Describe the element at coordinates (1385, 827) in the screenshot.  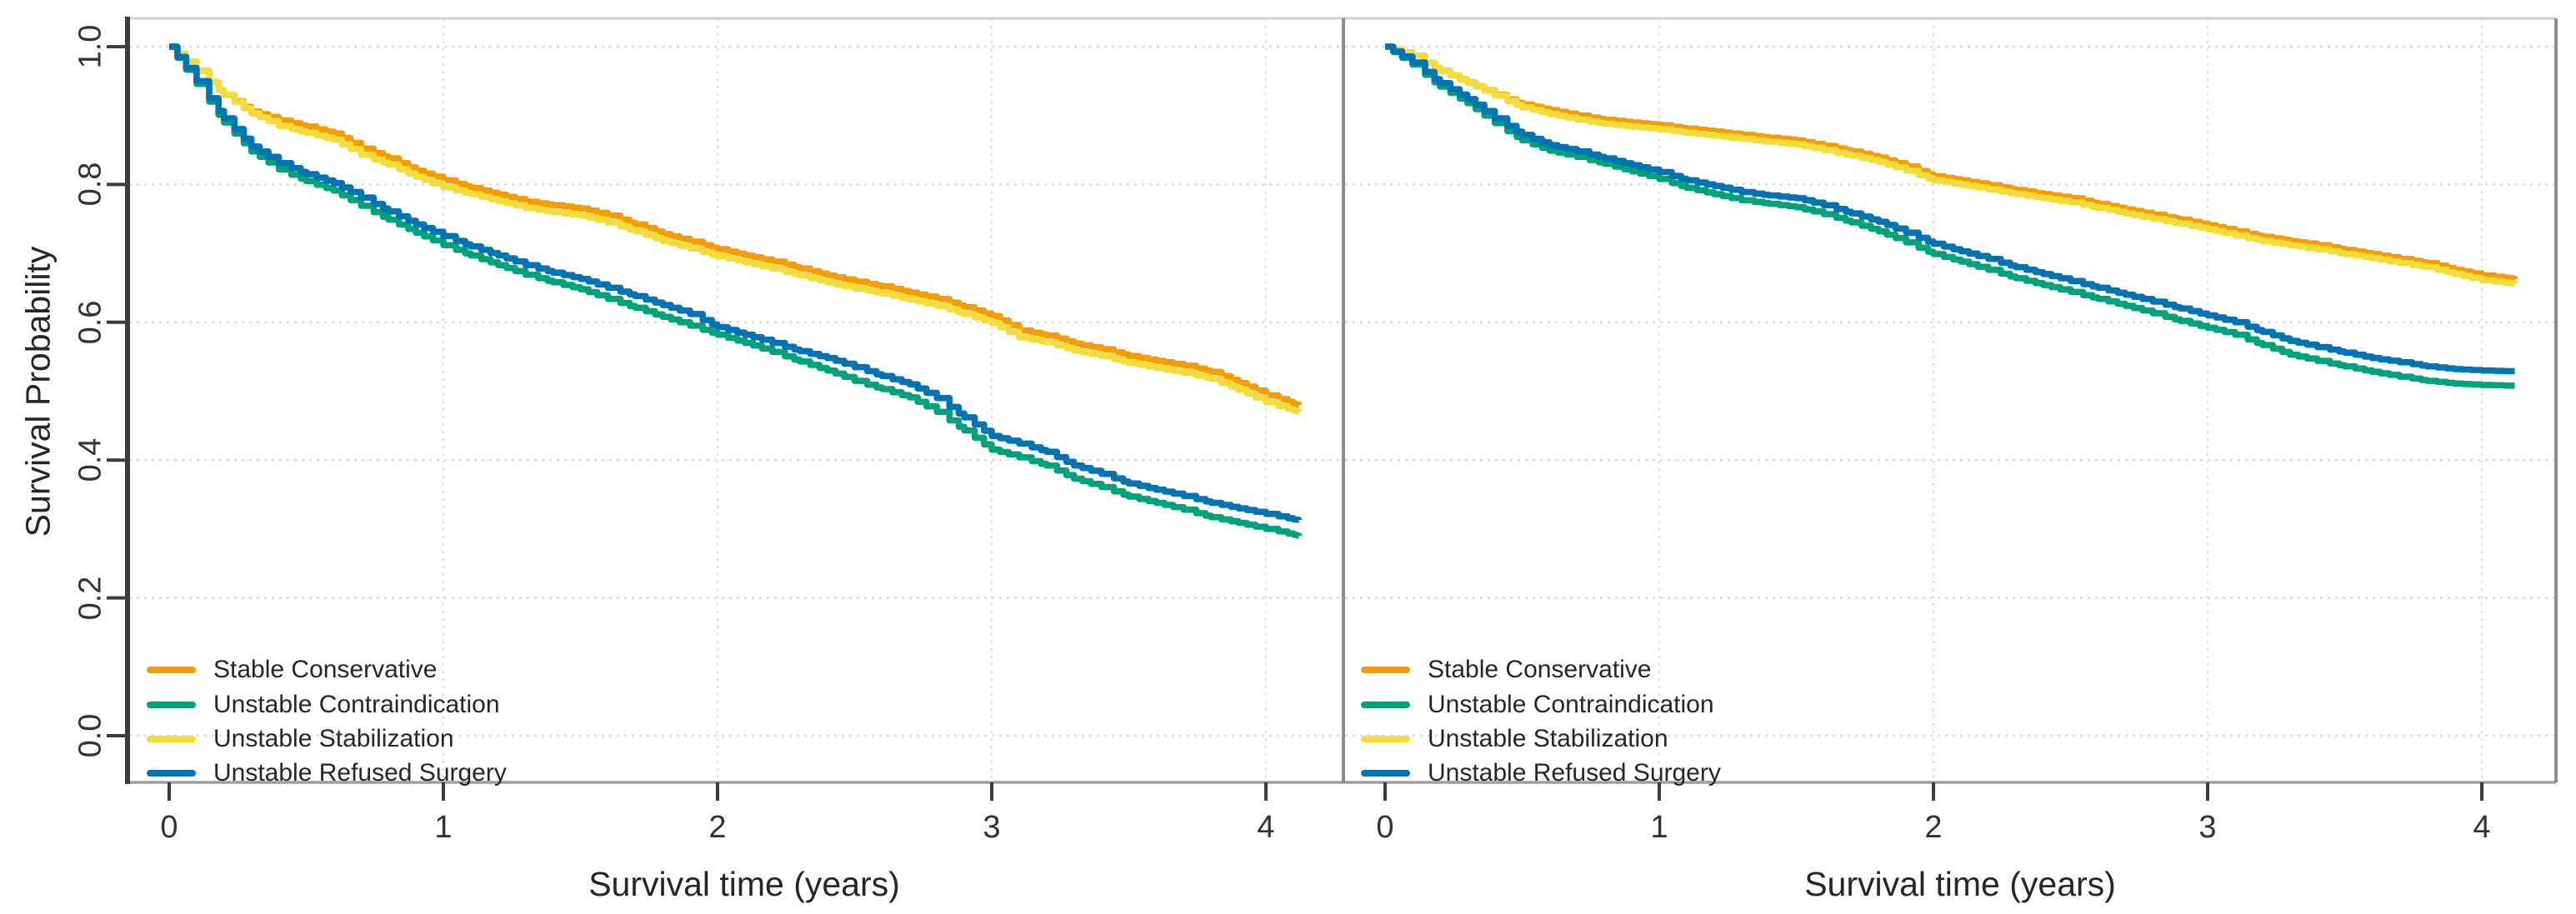
I see `x-tick-label-right: 0` at that location.